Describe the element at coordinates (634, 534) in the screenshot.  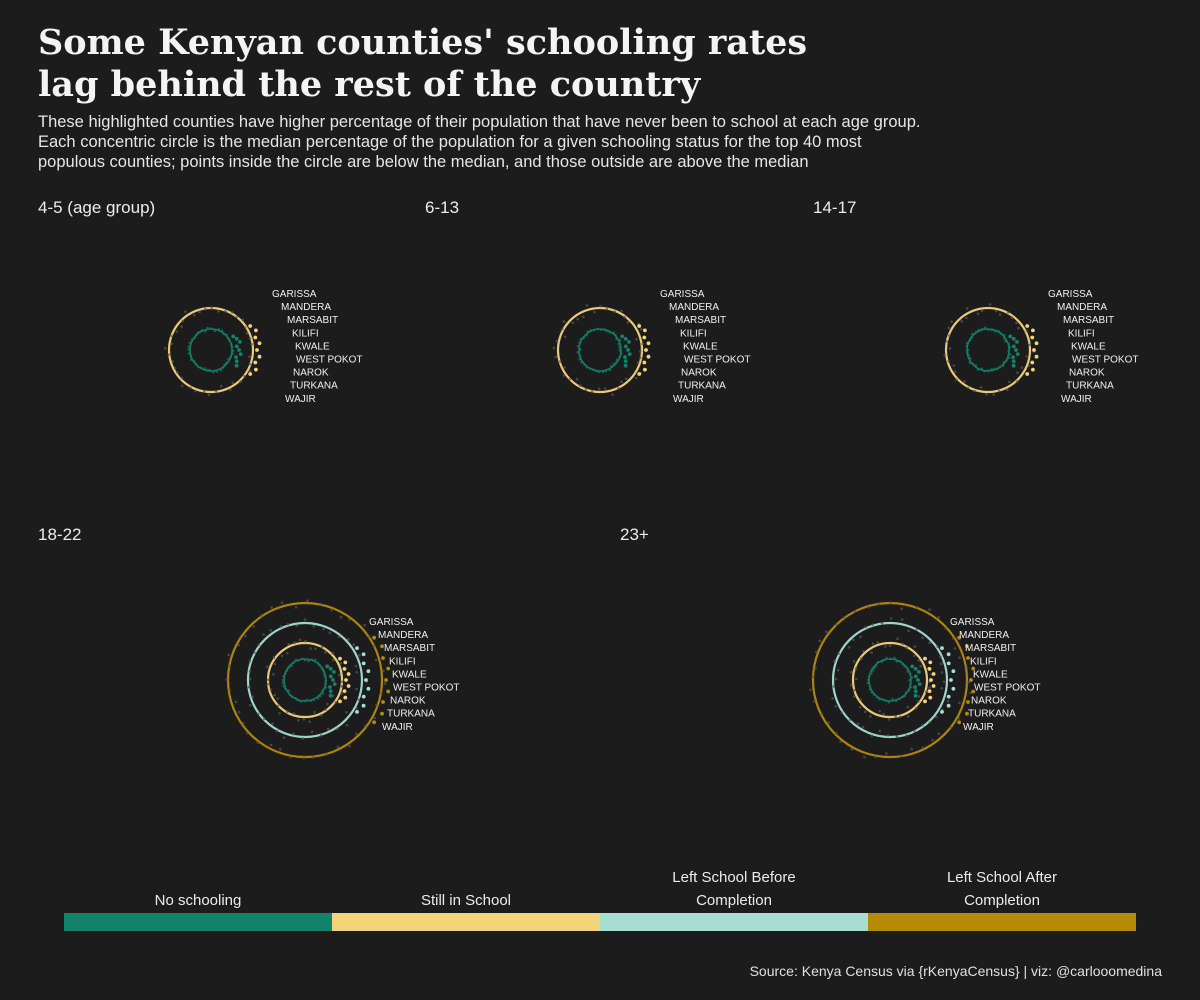
I see `panel-title-23-plus: 23+` at that location.